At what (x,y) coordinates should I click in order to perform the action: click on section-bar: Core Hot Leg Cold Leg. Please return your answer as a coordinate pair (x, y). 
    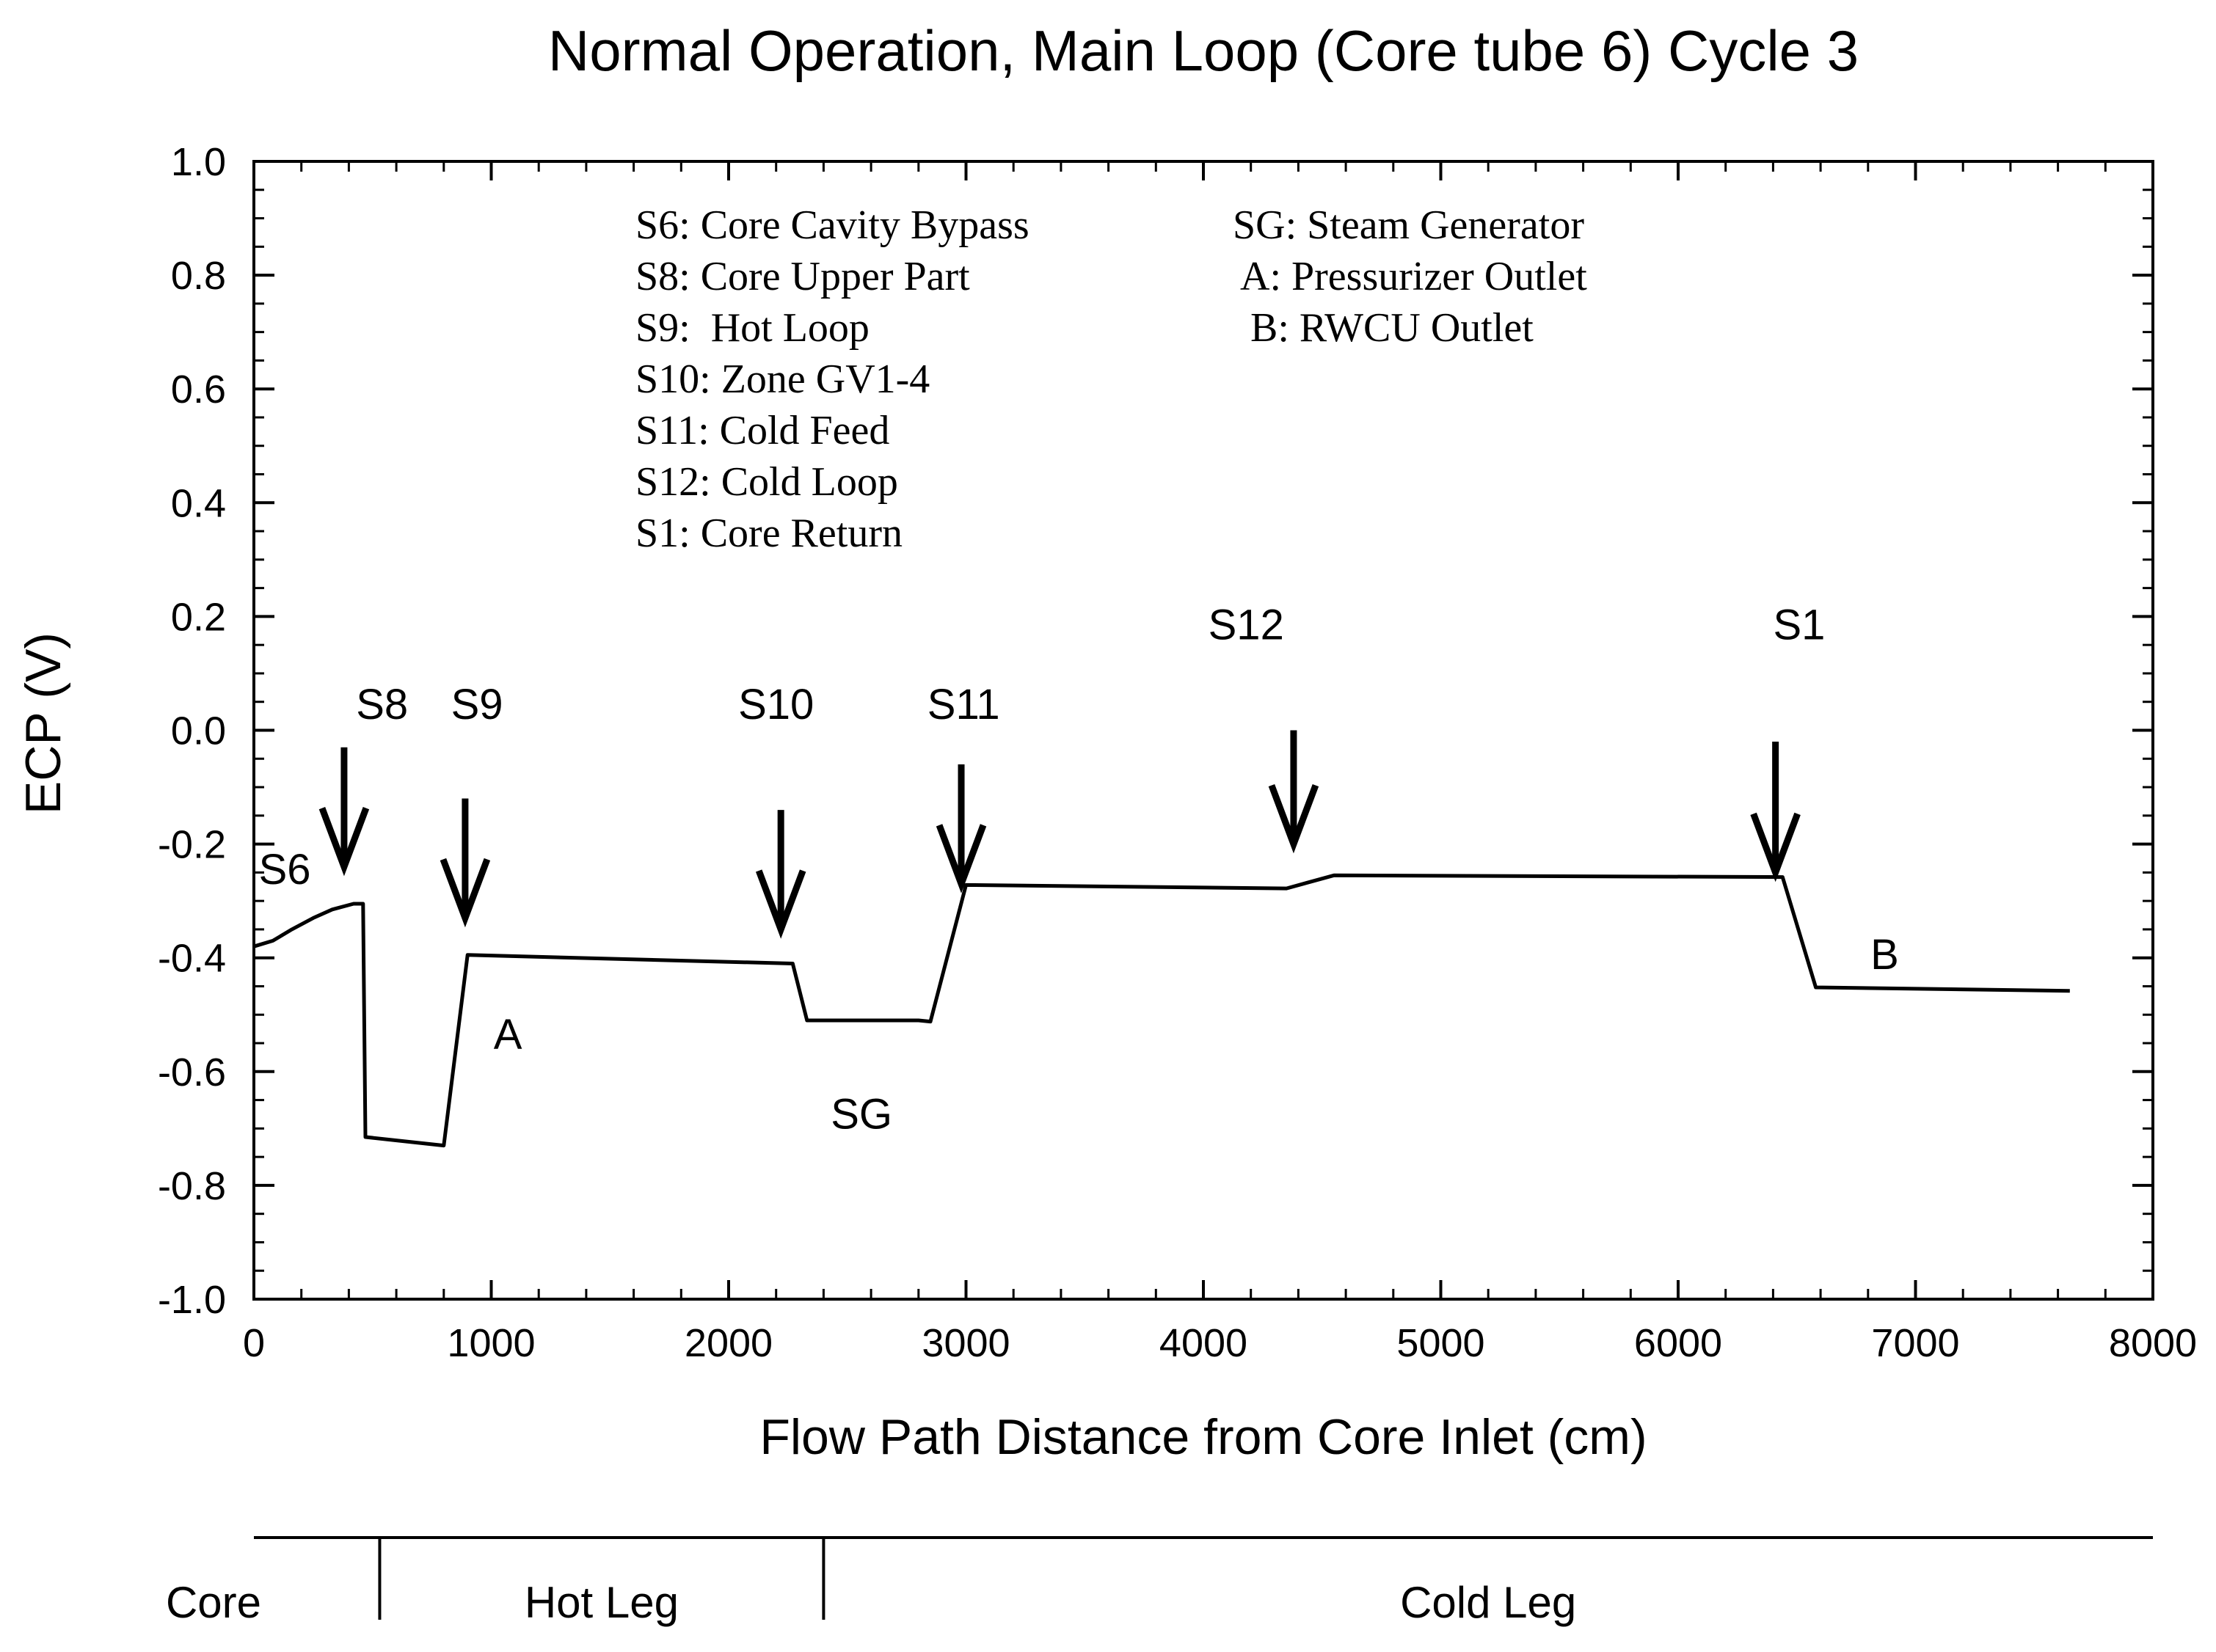
    Looking at the image, I should click on (1160, 1582).